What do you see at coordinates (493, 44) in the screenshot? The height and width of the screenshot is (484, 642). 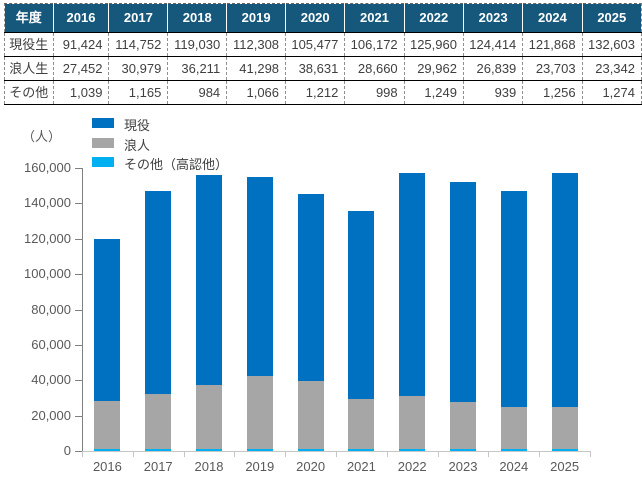 I see `value-cell: 124,414` at bounding box center [493, 44].